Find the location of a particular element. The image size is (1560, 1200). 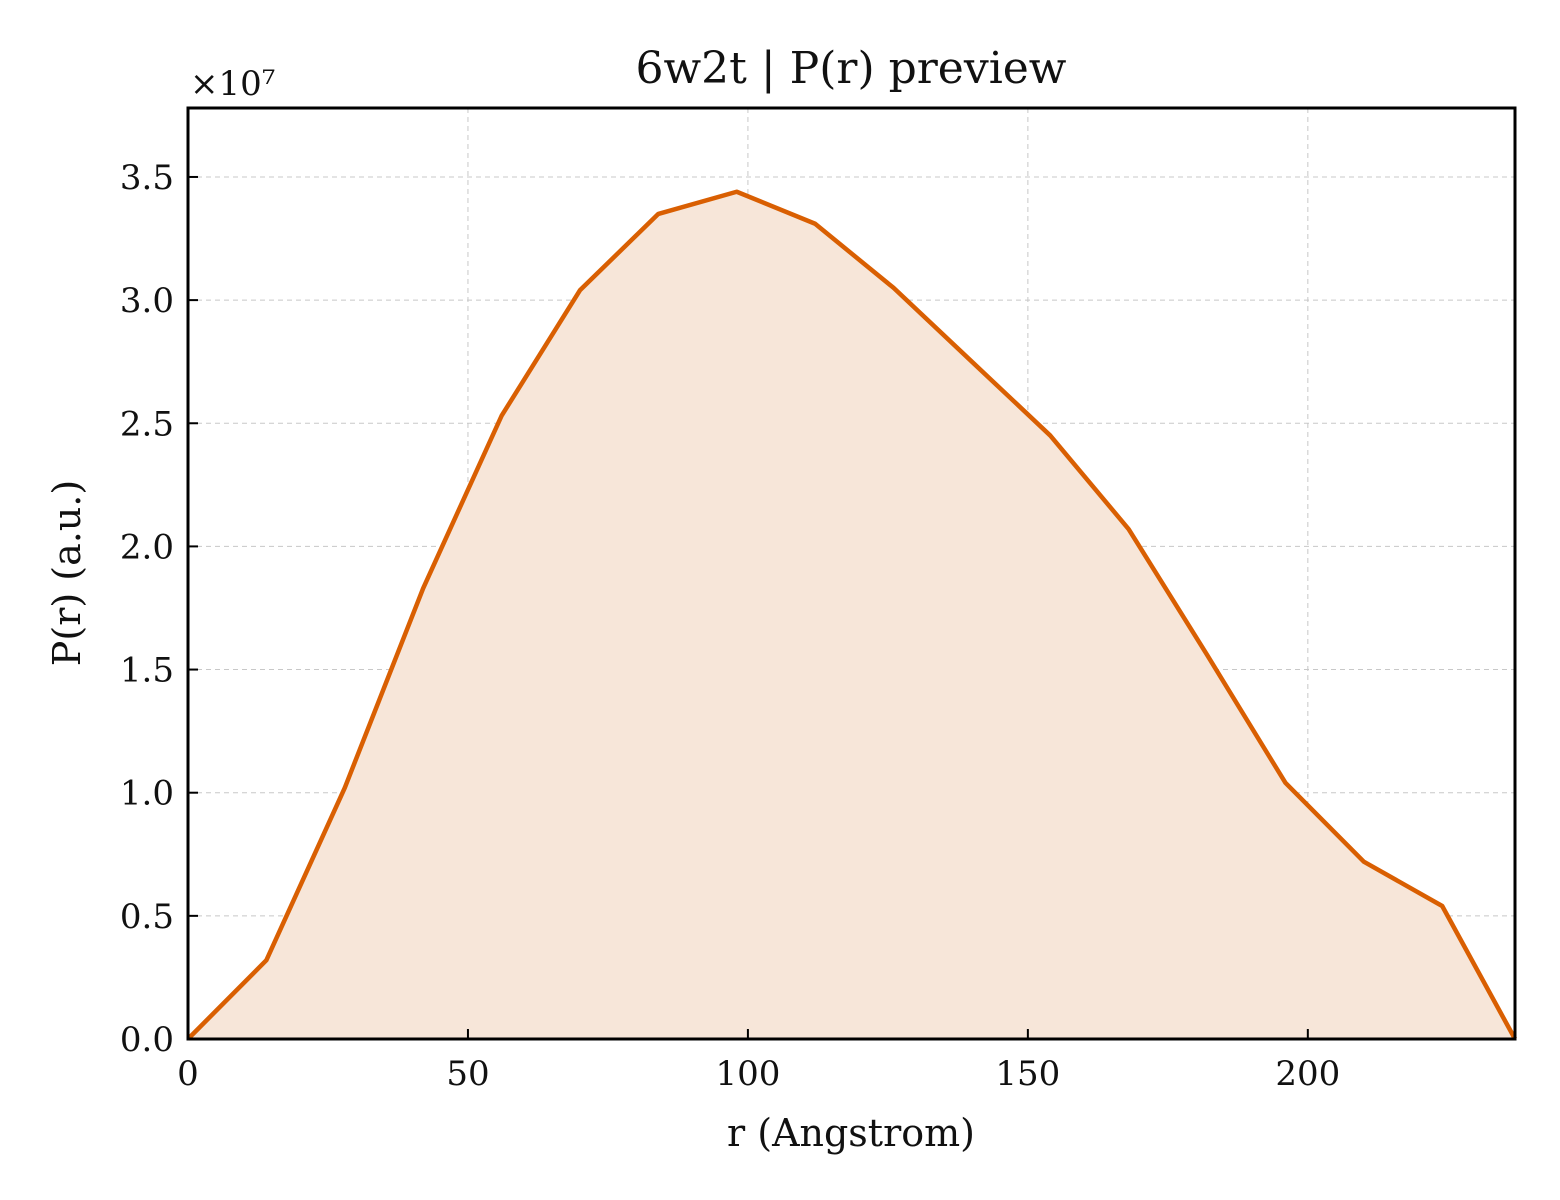

x-tick-label: 200 is located at coordinates (1307, 1074).